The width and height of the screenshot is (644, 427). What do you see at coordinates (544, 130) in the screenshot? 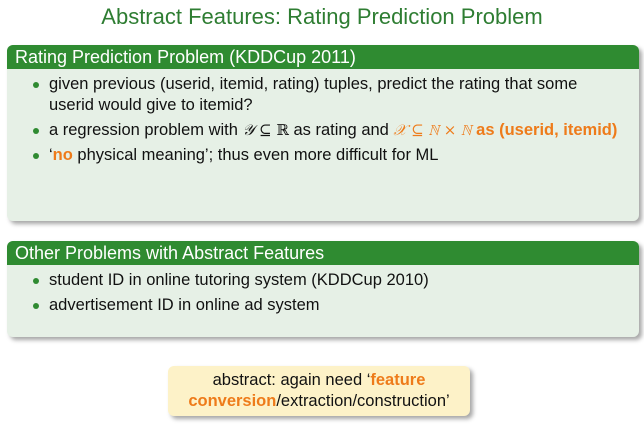
I see `highlight-text: as (userid, itemid)` at bounding box center [544, 130].